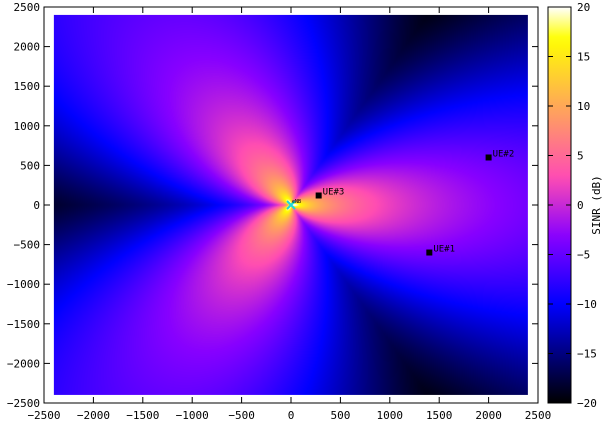 The height and width of the screenshot is (426, 609). I want to click on enb-marker-cross, so click(291, 205).